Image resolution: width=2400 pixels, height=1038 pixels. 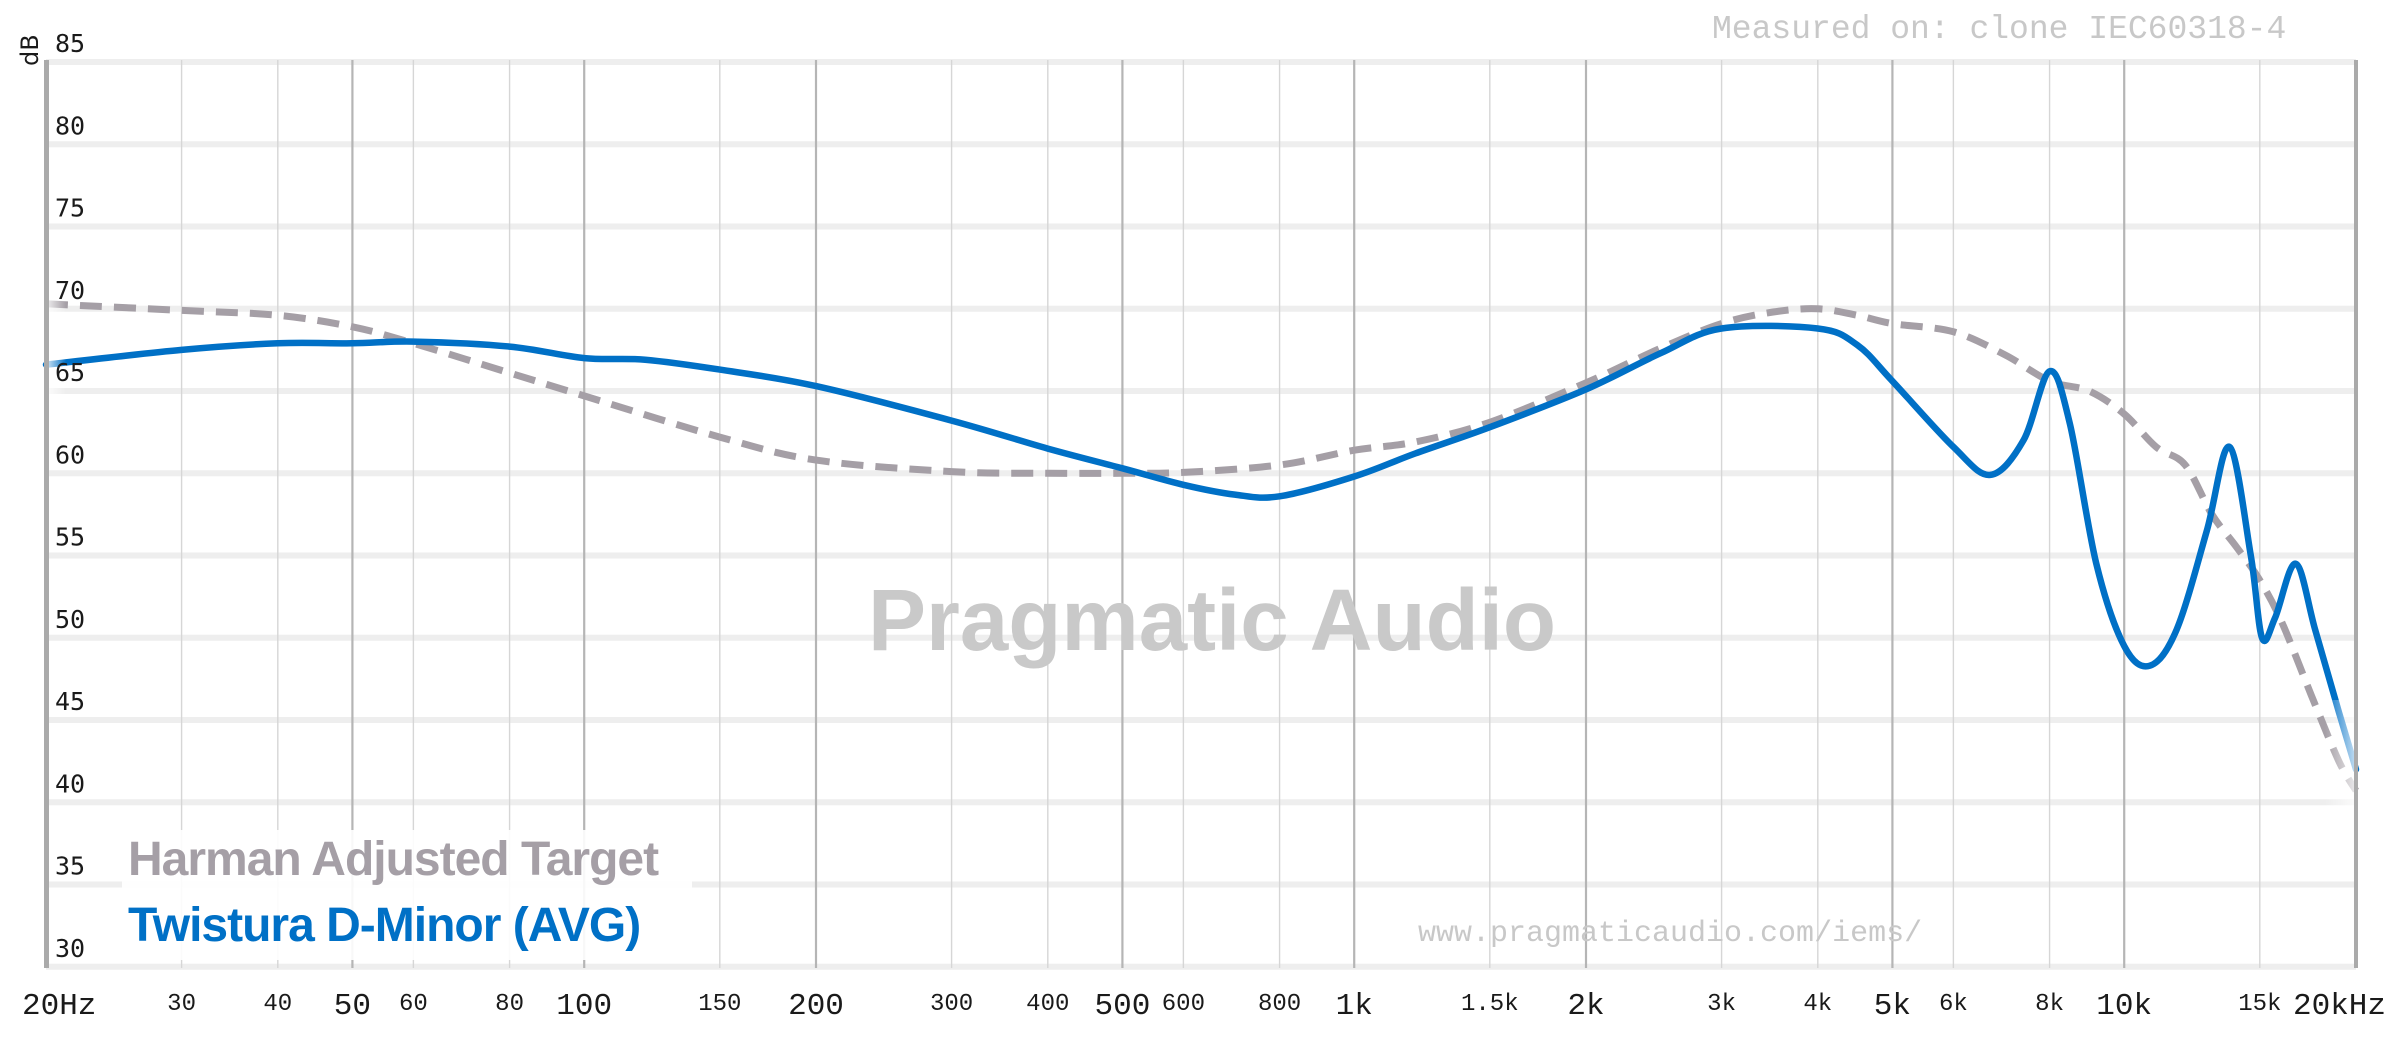 What do you see at coordinates (70, 496) in the screenshot?
I see `y-axis-ticks: 85 80 75 70 65 60 55 50 45 40 35 30` at bounding box center [70, 496].